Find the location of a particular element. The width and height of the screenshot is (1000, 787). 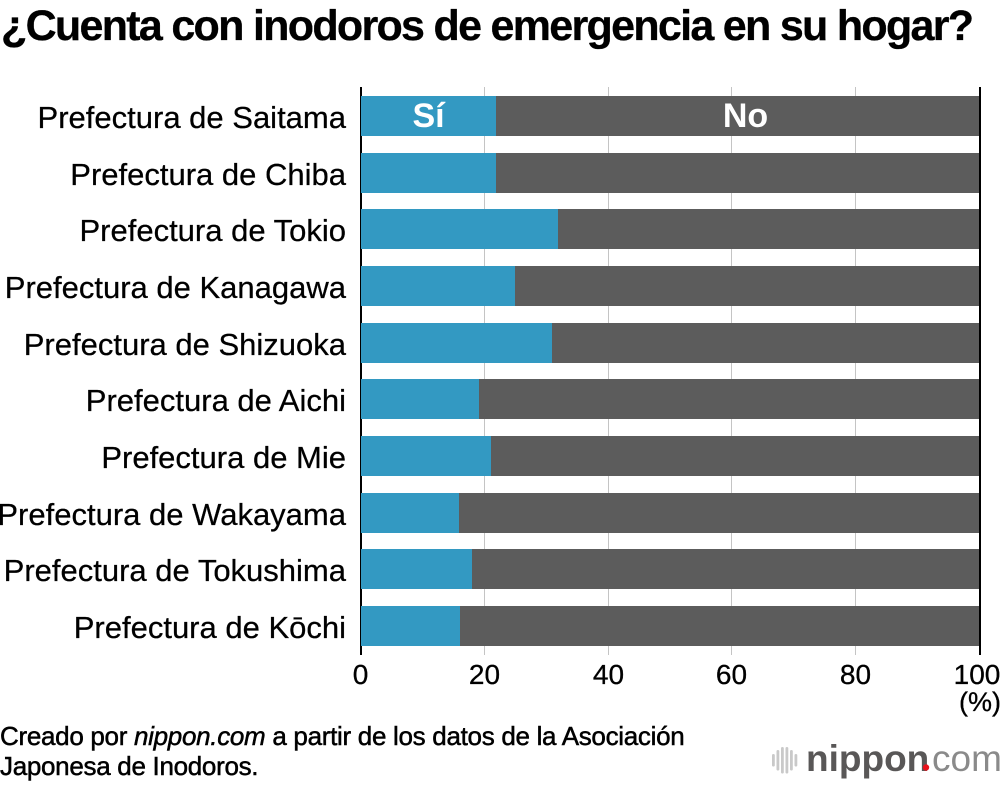

svg-text: nippon is located at coordinates (867, 758).